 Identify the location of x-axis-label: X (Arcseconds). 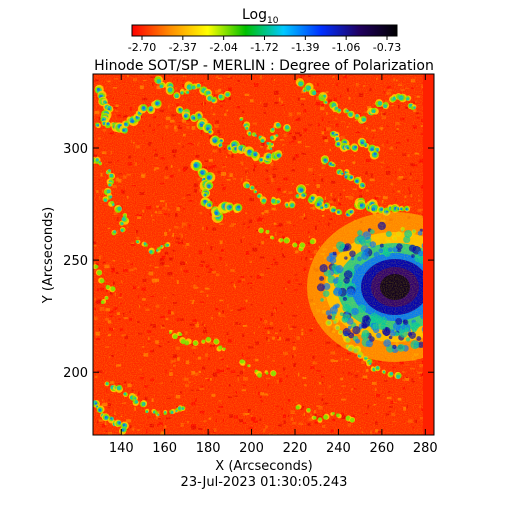
(263, 466).